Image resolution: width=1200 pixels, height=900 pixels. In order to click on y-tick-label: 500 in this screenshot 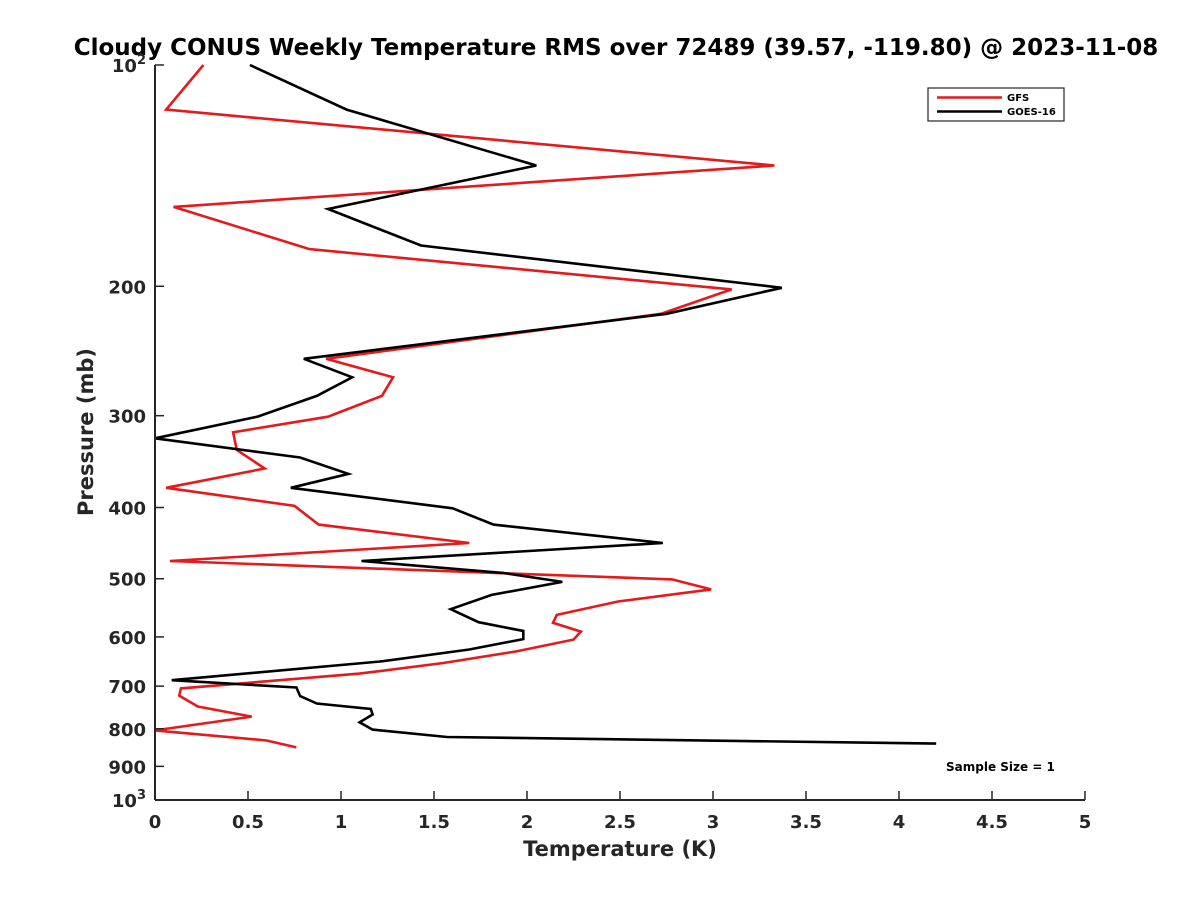, I will do `click(127, 580)`.